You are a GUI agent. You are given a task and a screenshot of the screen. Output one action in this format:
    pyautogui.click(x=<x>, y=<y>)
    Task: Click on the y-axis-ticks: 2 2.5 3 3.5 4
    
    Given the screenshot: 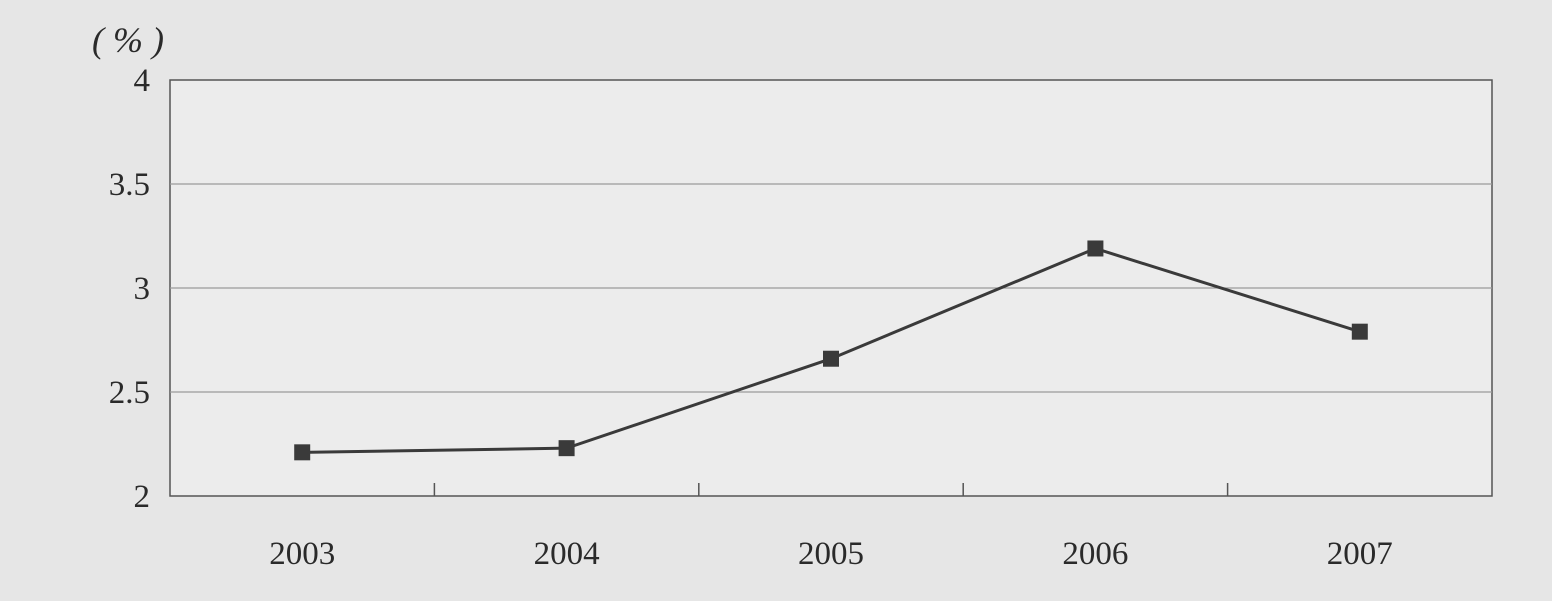 What is the action you would take?
    pyautogui.click(x=129, y=289)
    